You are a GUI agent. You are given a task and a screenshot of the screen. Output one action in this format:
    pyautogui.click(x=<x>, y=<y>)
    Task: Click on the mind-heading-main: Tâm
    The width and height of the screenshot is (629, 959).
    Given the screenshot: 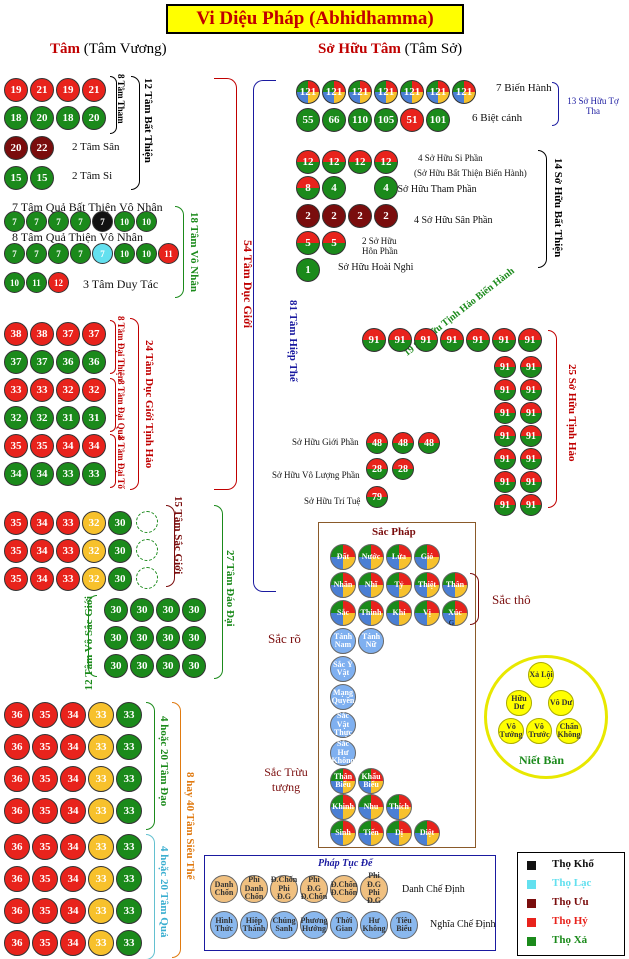 What is the action you would take?
    pyautogui.click(x=65, y=49)
    